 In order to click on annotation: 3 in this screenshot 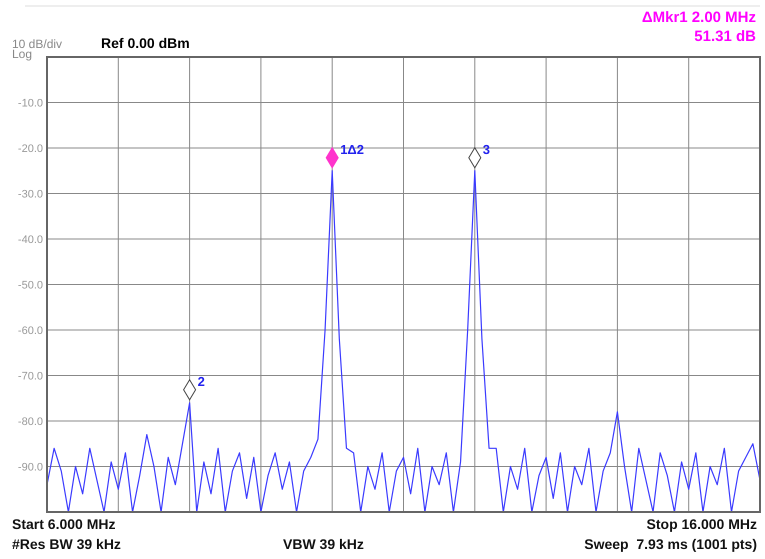, I will do `click(486, 149)`.